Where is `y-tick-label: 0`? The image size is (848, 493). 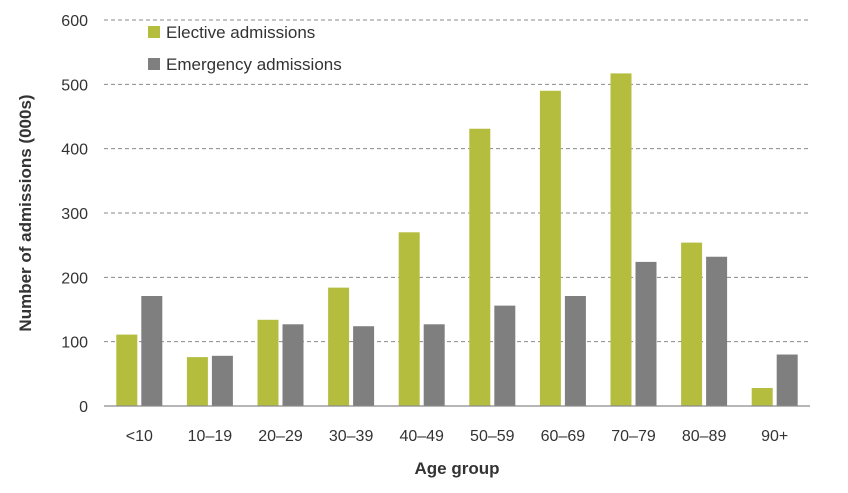
y-tick-label: 0 is located at coordinates (83, 407).